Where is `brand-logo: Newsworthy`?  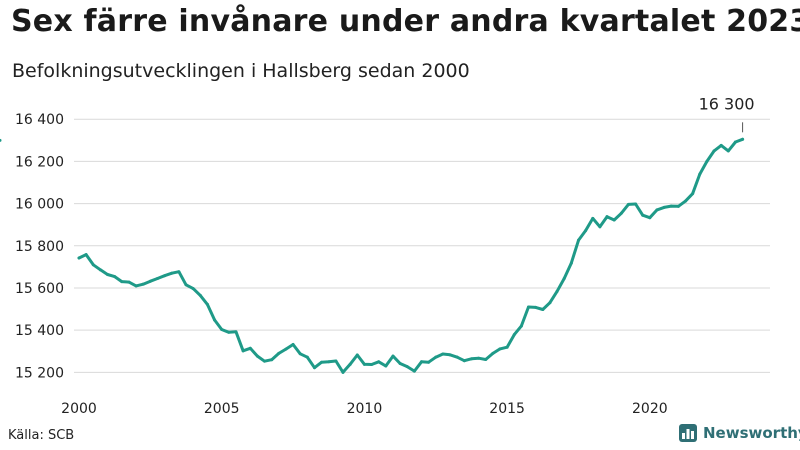 brand-logo: Newsworthy is located at coordinates (739, 433).